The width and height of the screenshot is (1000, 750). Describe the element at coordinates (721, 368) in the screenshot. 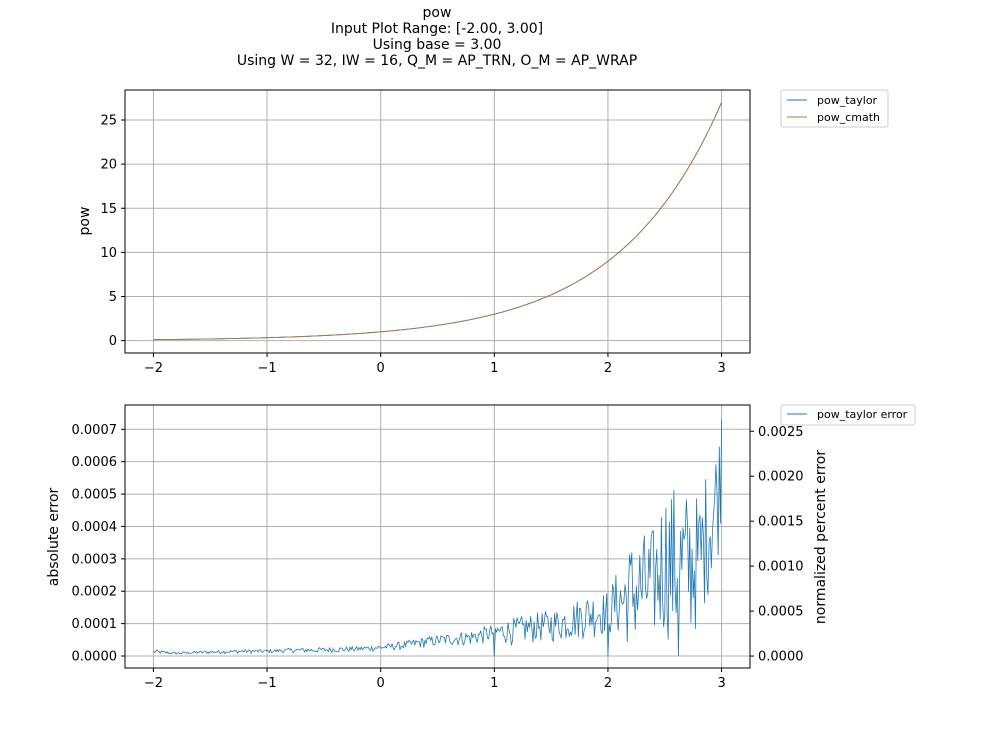

I see `top-plot-x-tick-label: 3` at that location.